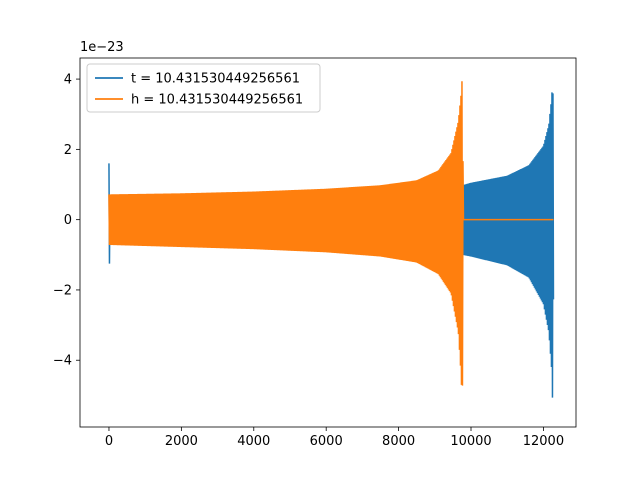 This screenshot has width=640, height=480. Describe the element at coordinates (62, 361) in the screenshot. I see `y-tick-label: −4` at that location.